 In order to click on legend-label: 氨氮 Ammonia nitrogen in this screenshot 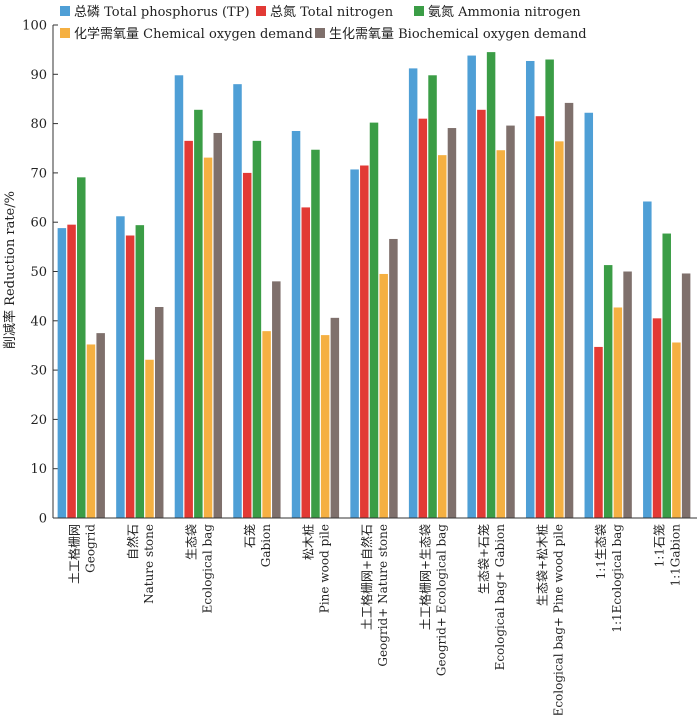, I will do `click(504, 12)`.